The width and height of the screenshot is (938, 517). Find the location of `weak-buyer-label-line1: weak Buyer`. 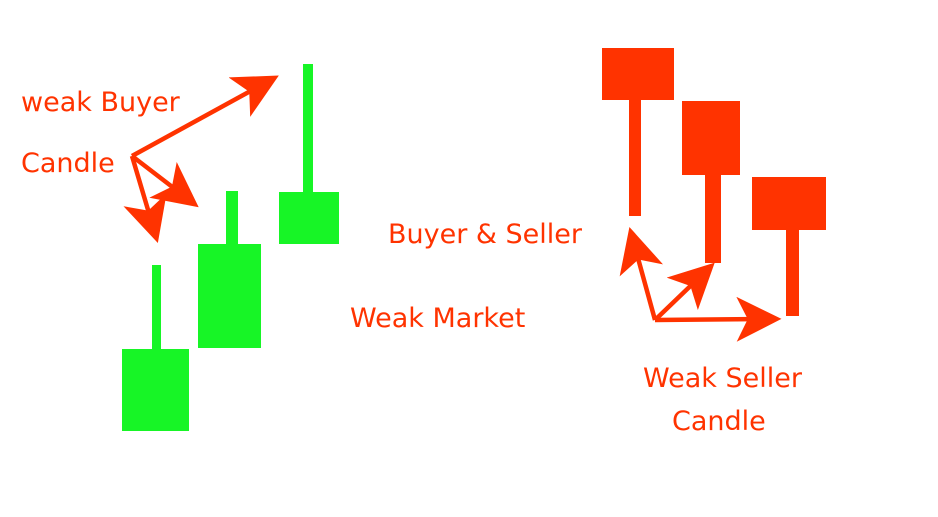

weak-buyer-label-line1: weak Buyer is located at coordinates (100, 102).